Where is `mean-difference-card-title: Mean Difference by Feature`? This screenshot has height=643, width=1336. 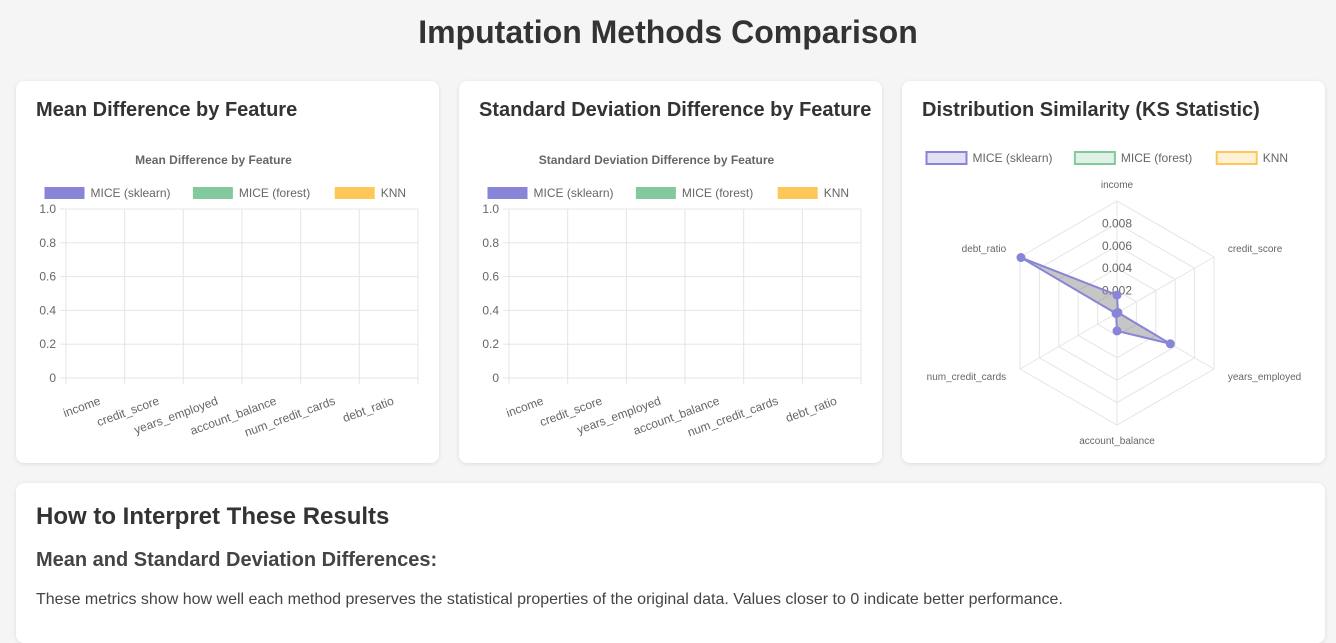 mean-difference-card-title: Mean Difference by Feature is located at coordinates (167, 110).